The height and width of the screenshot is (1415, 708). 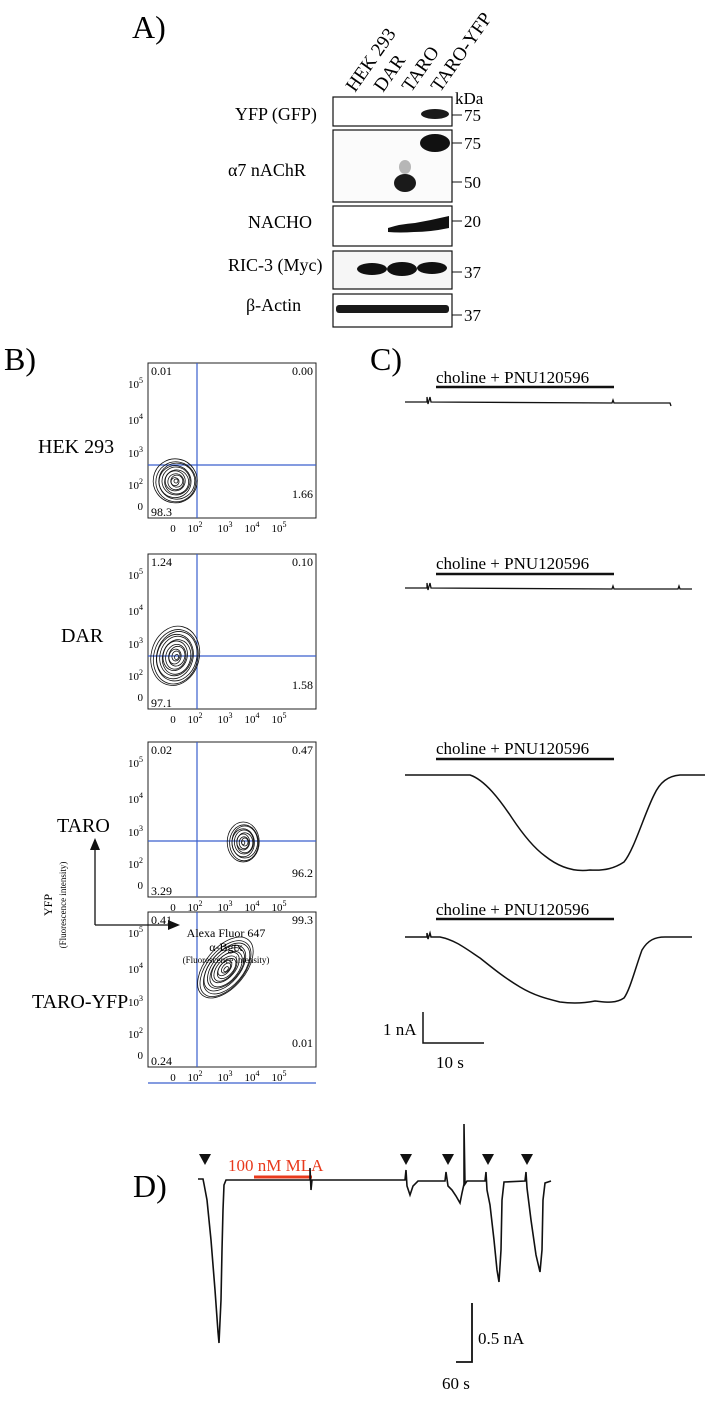 I want to click on quadrant-q-ul: 1.24, so click(x=161, y=562).